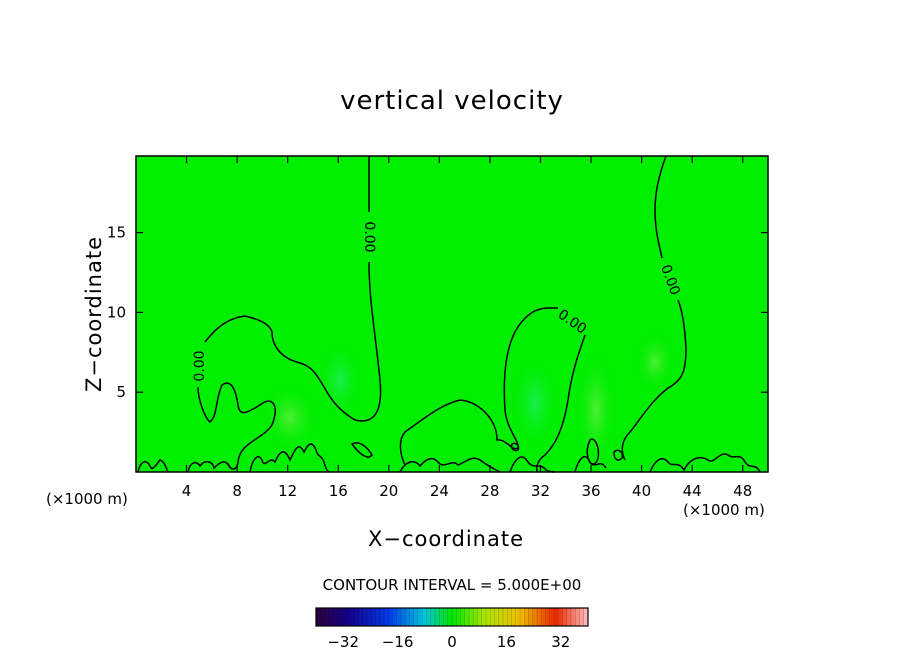  I want to click on x-tick-label: 28, so click(489, 491).